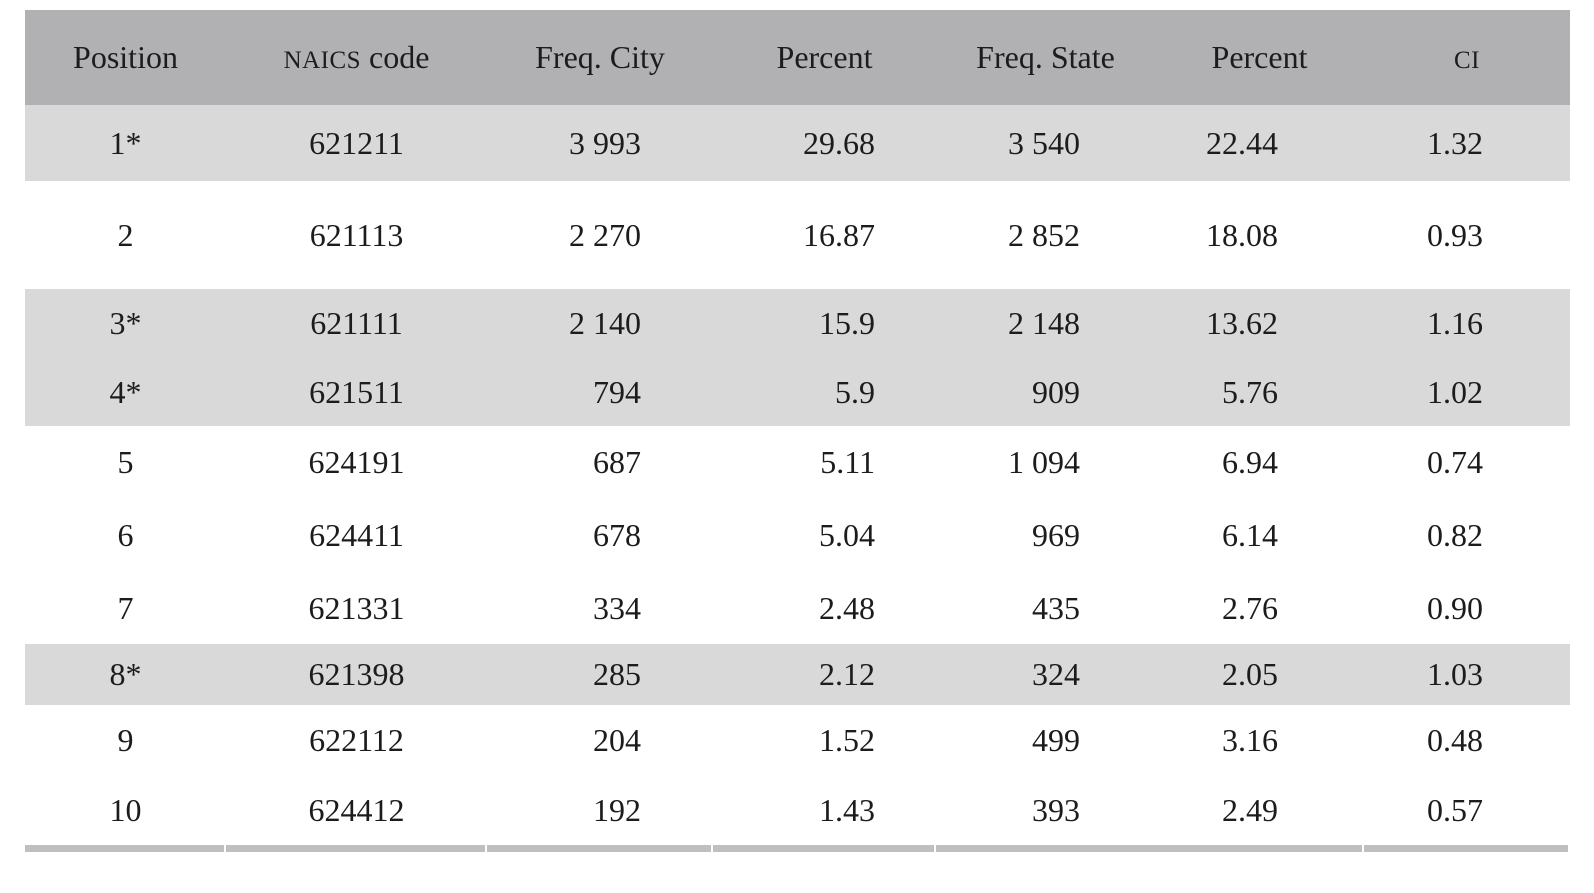 Image resolution: width=1594 pixels, height=893 pixels. Describe the element at coordinates (125, 391) in the screenshot. I see `cell-position: 4*` at that location.